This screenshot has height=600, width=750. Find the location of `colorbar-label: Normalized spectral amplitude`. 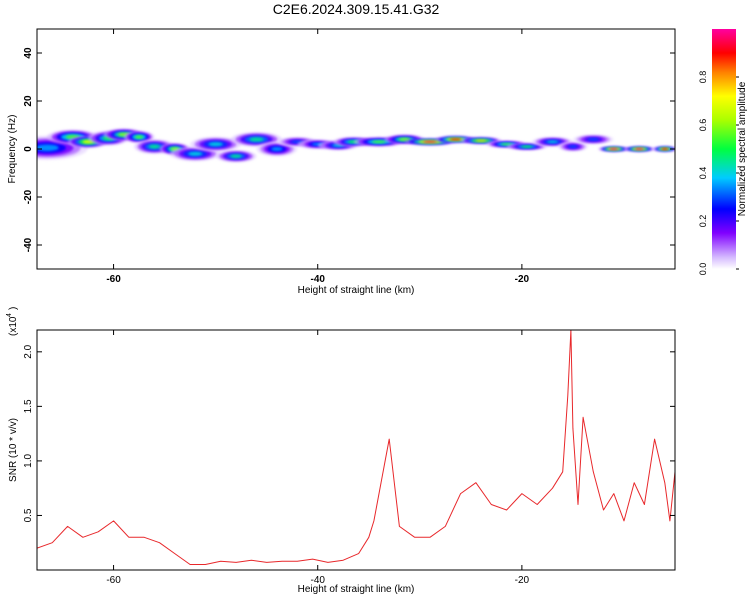

colorbar-label: Normalized spectral amplitude is located at coordinates (742, 148).